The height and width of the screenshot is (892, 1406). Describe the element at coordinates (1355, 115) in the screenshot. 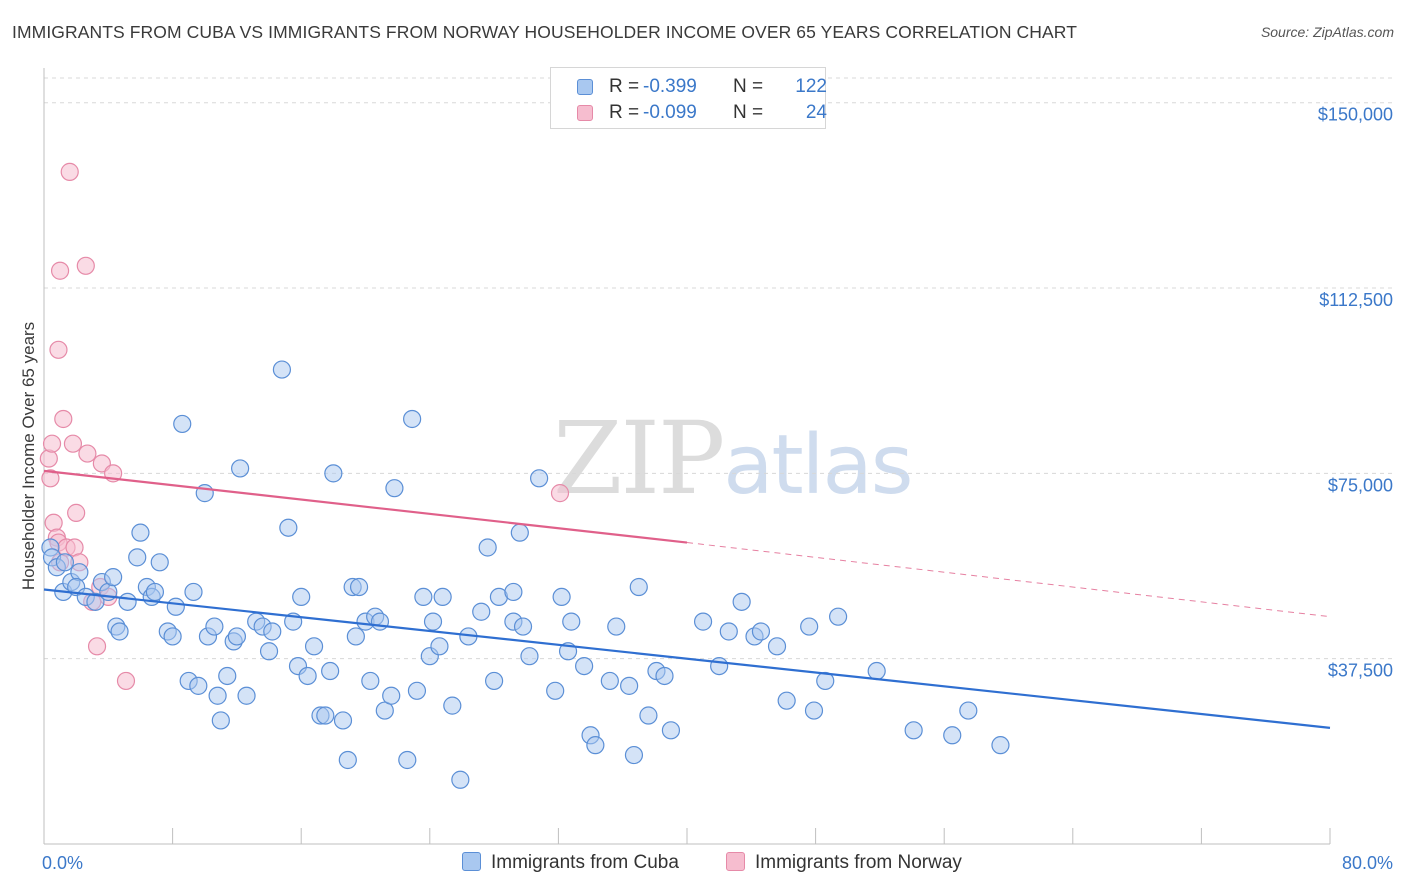

I see `y-tick-label: $150,000` at that location.